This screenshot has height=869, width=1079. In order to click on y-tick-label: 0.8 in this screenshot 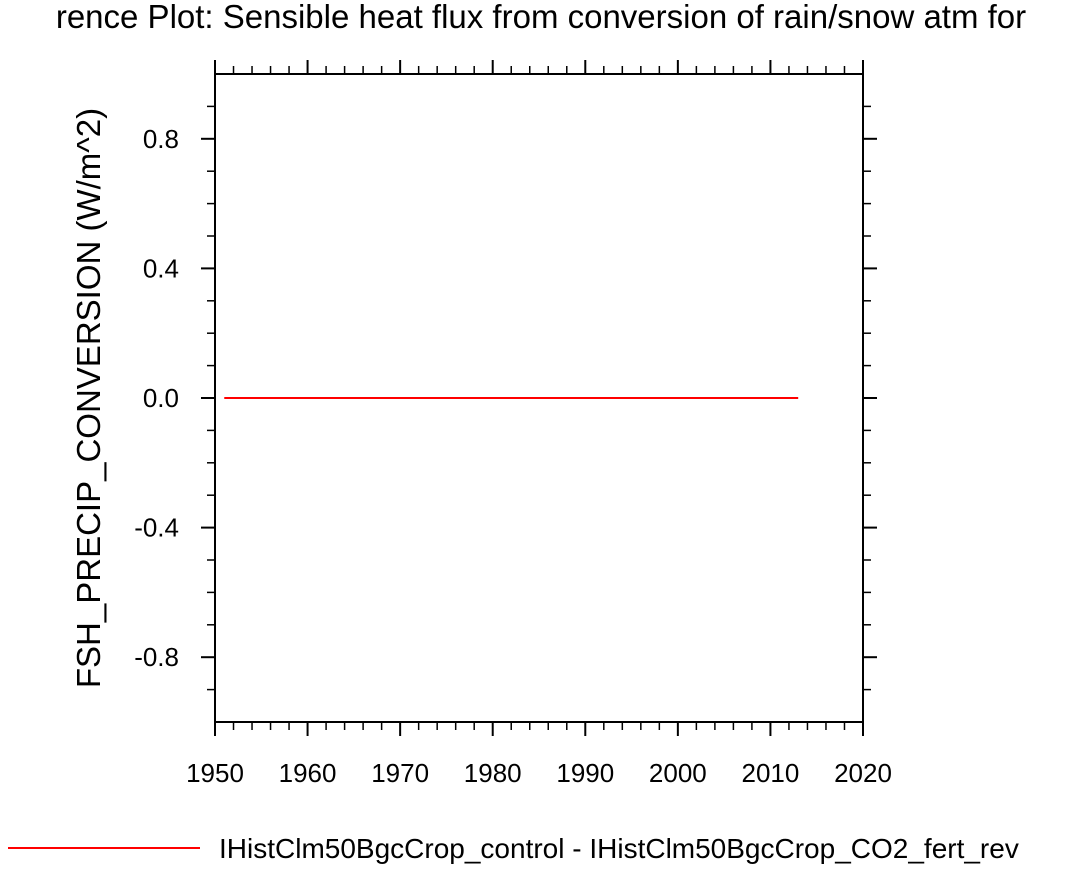, I will do `click(161, 139)`.